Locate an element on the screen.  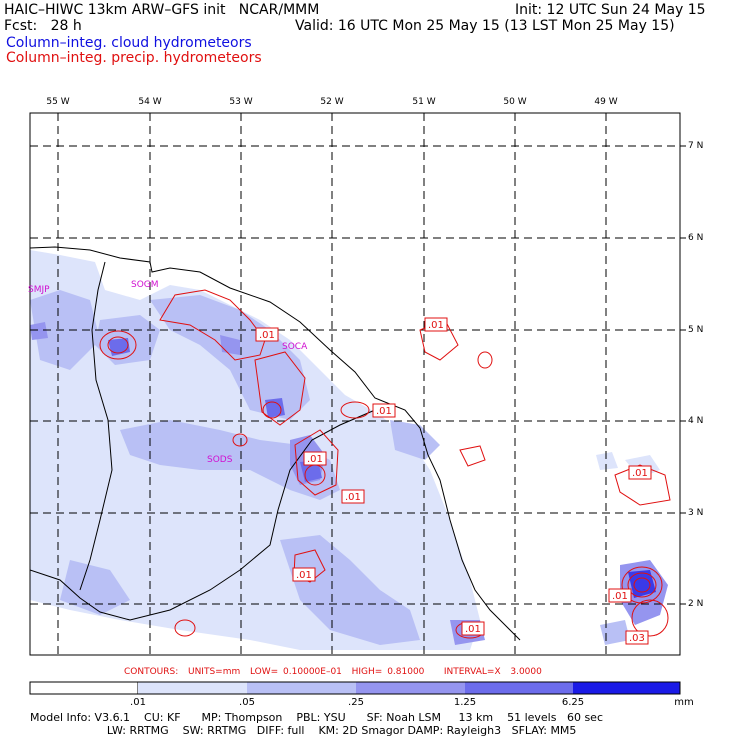
station-soca: SOCA is located at coordinates (295, 347).